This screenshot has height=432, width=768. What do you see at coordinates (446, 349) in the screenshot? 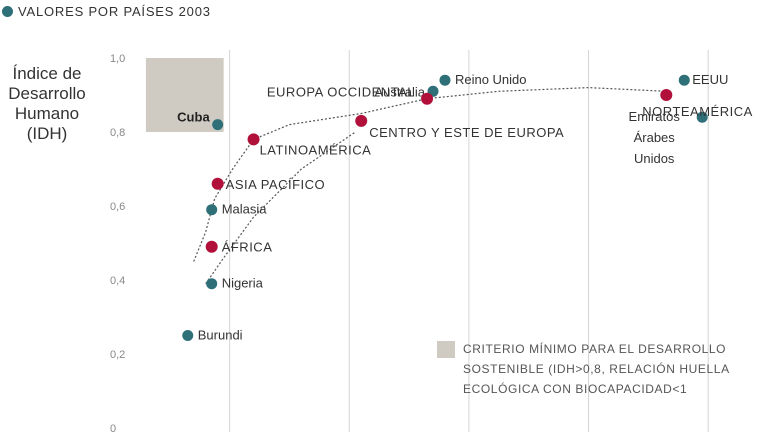
I see `legend-zone-swatch` at bounding box center [446, 349].